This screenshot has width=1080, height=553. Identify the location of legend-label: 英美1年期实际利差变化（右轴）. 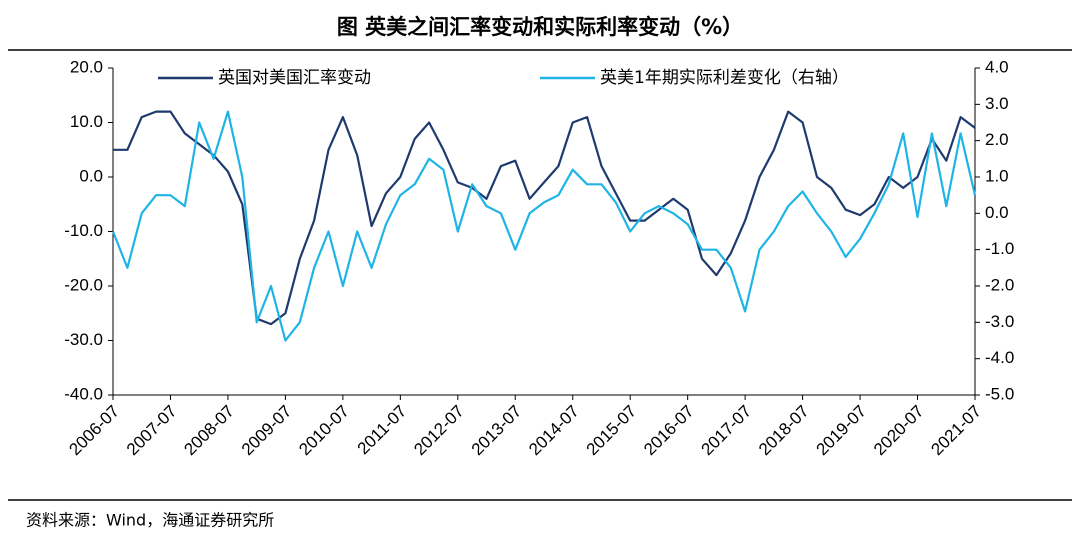
(724, 78).